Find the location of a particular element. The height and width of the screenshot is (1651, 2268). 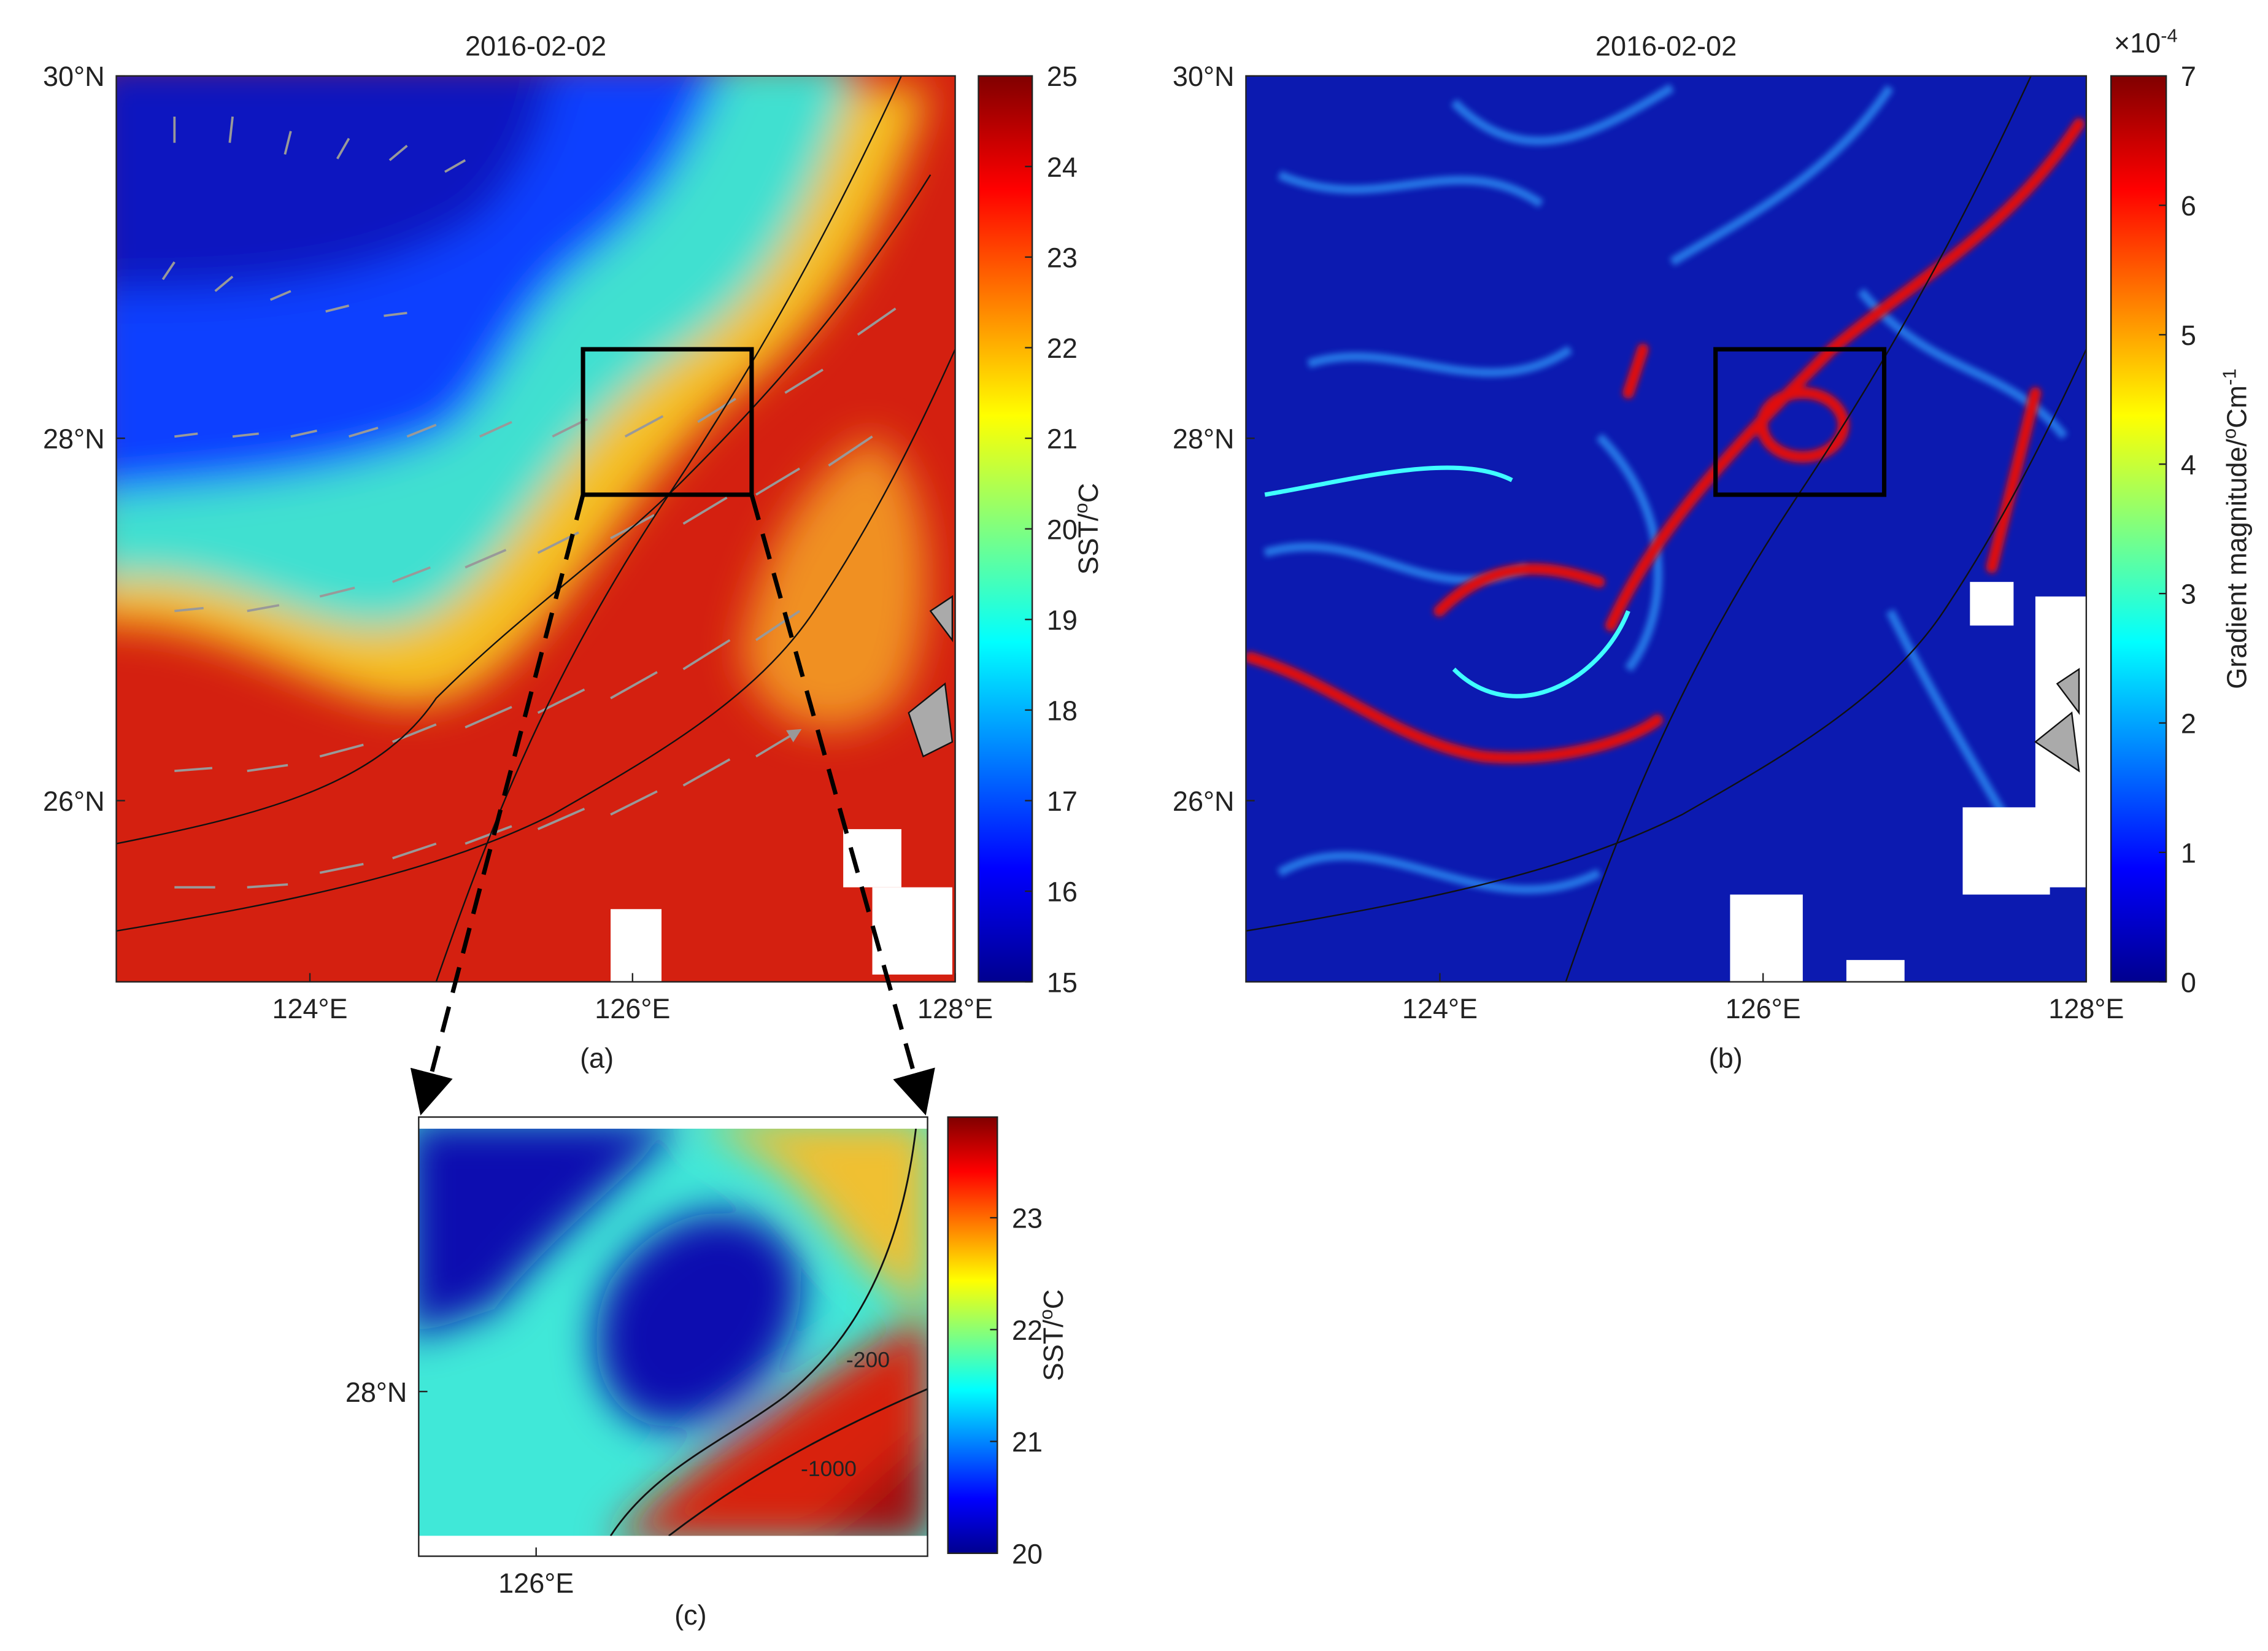

axes-frame is located at coordinates (673, 1336).